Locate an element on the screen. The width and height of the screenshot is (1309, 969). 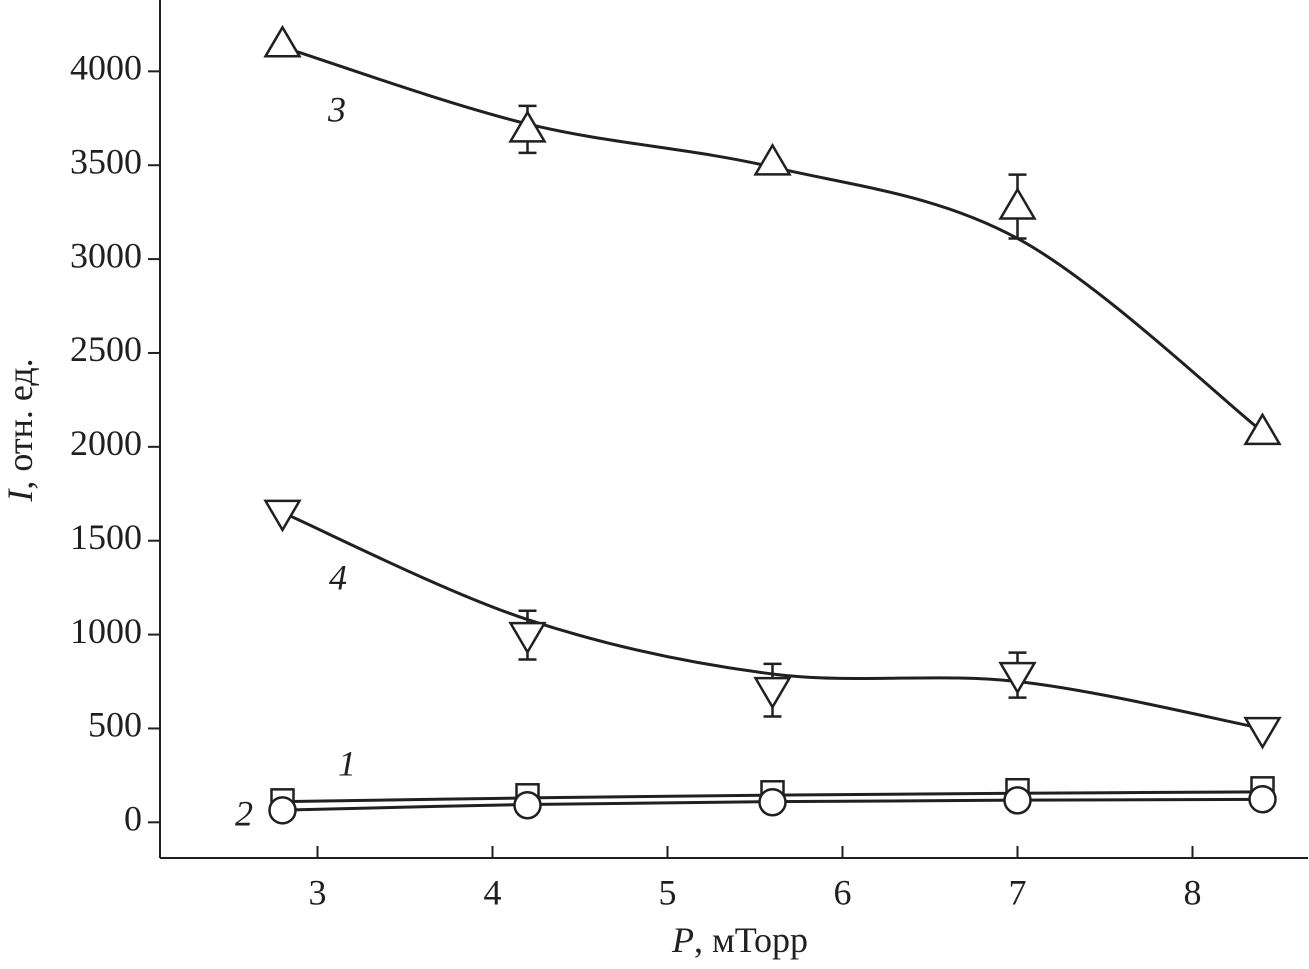
y-label-var: I is located at coordinates (20, 495).